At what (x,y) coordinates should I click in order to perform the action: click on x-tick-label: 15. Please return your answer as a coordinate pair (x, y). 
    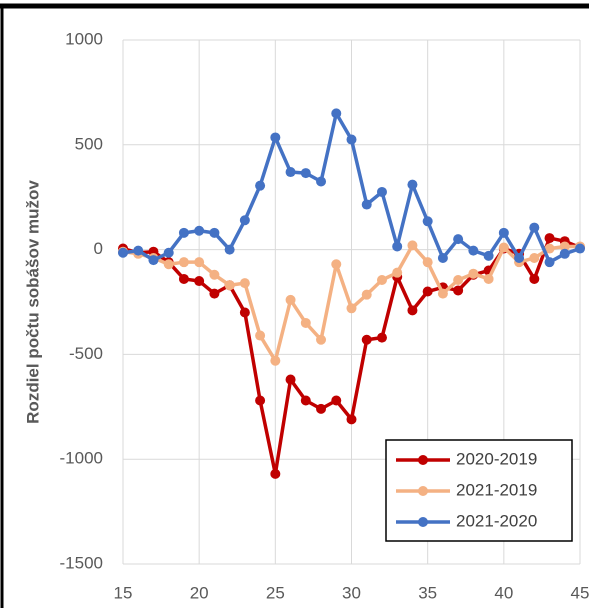
    Looking at the image, I should click on (123, 592).